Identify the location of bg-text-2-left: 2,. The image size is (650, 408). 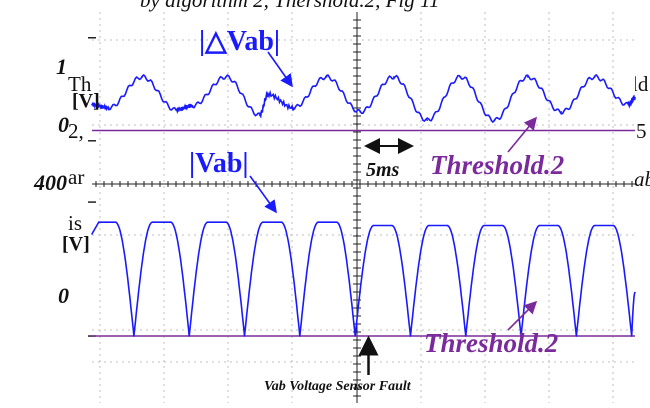
(76, 131).